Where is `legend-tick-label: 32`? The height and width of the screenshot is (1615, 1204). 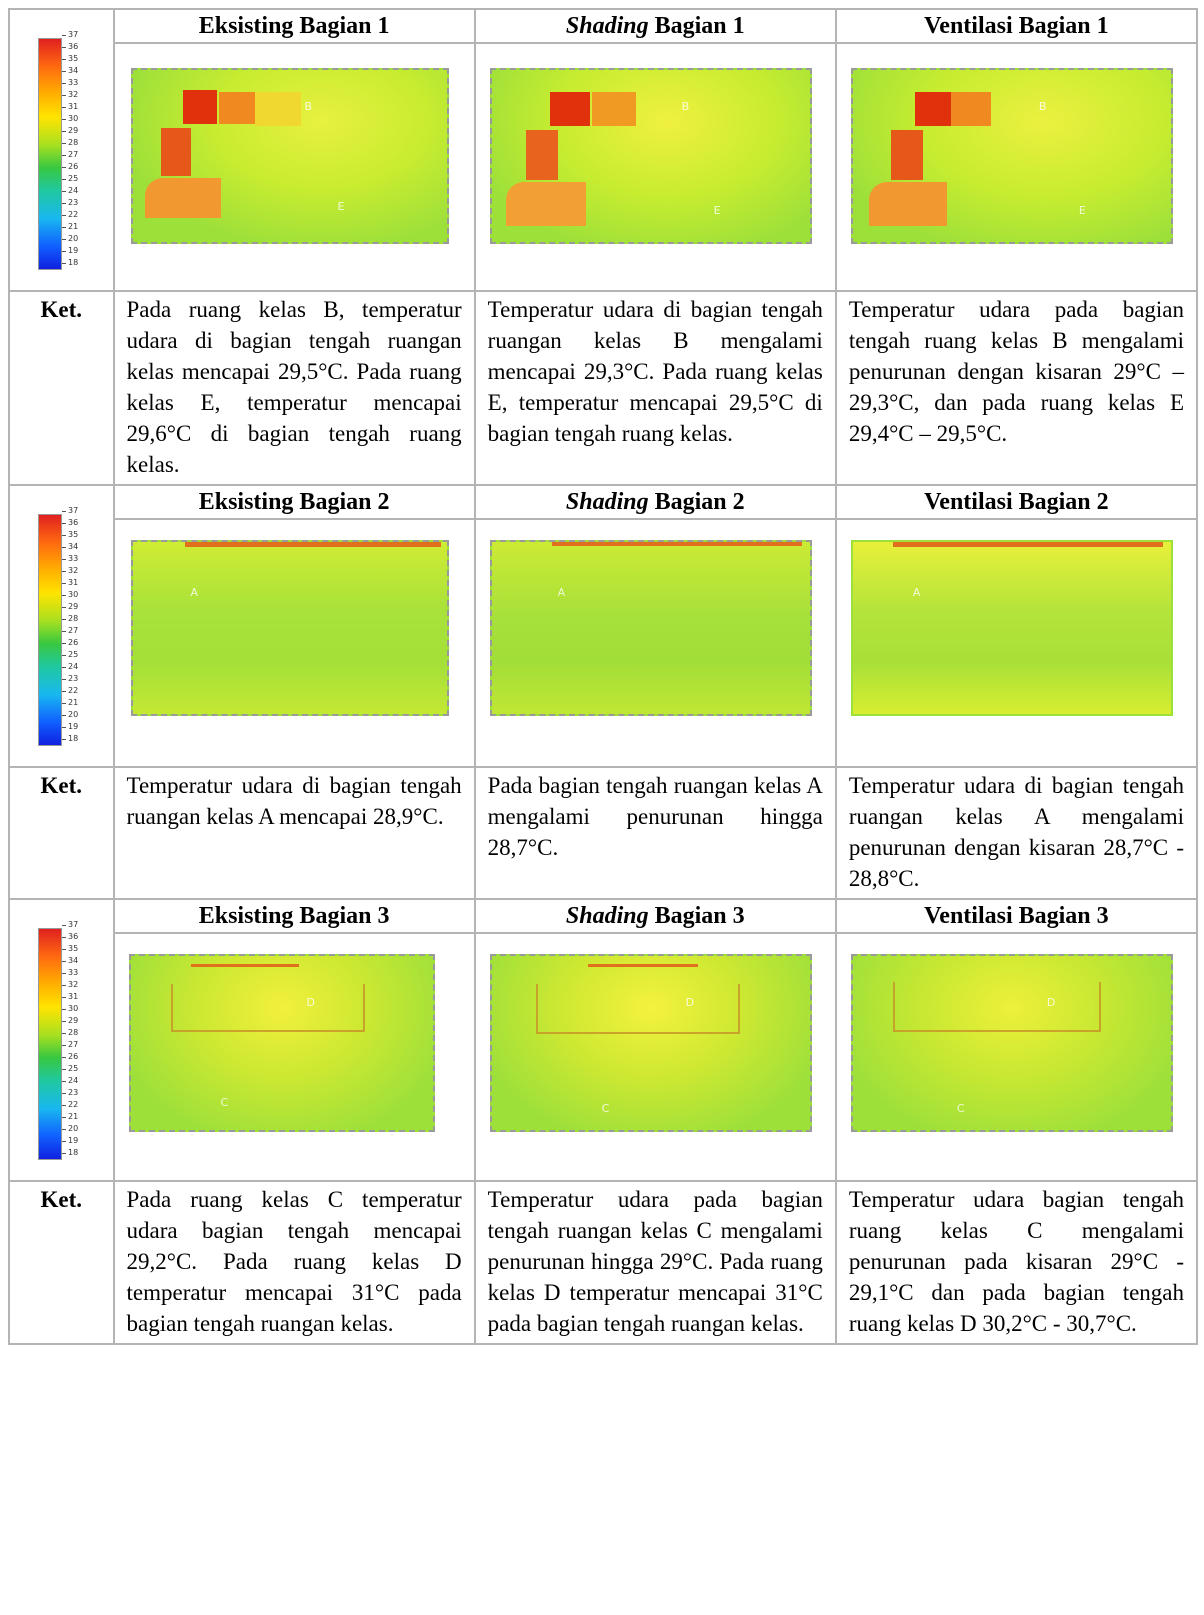 legend-tick-label: 32 is located at coordinates (70, 94).